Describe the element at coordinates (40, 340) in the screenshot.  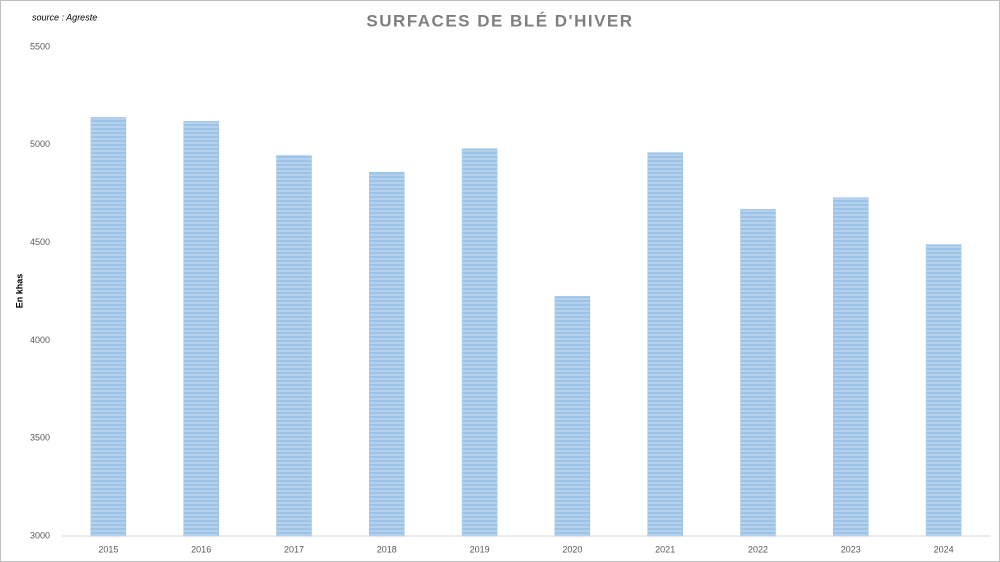
I see `y-tick-label: 4000` at that location.